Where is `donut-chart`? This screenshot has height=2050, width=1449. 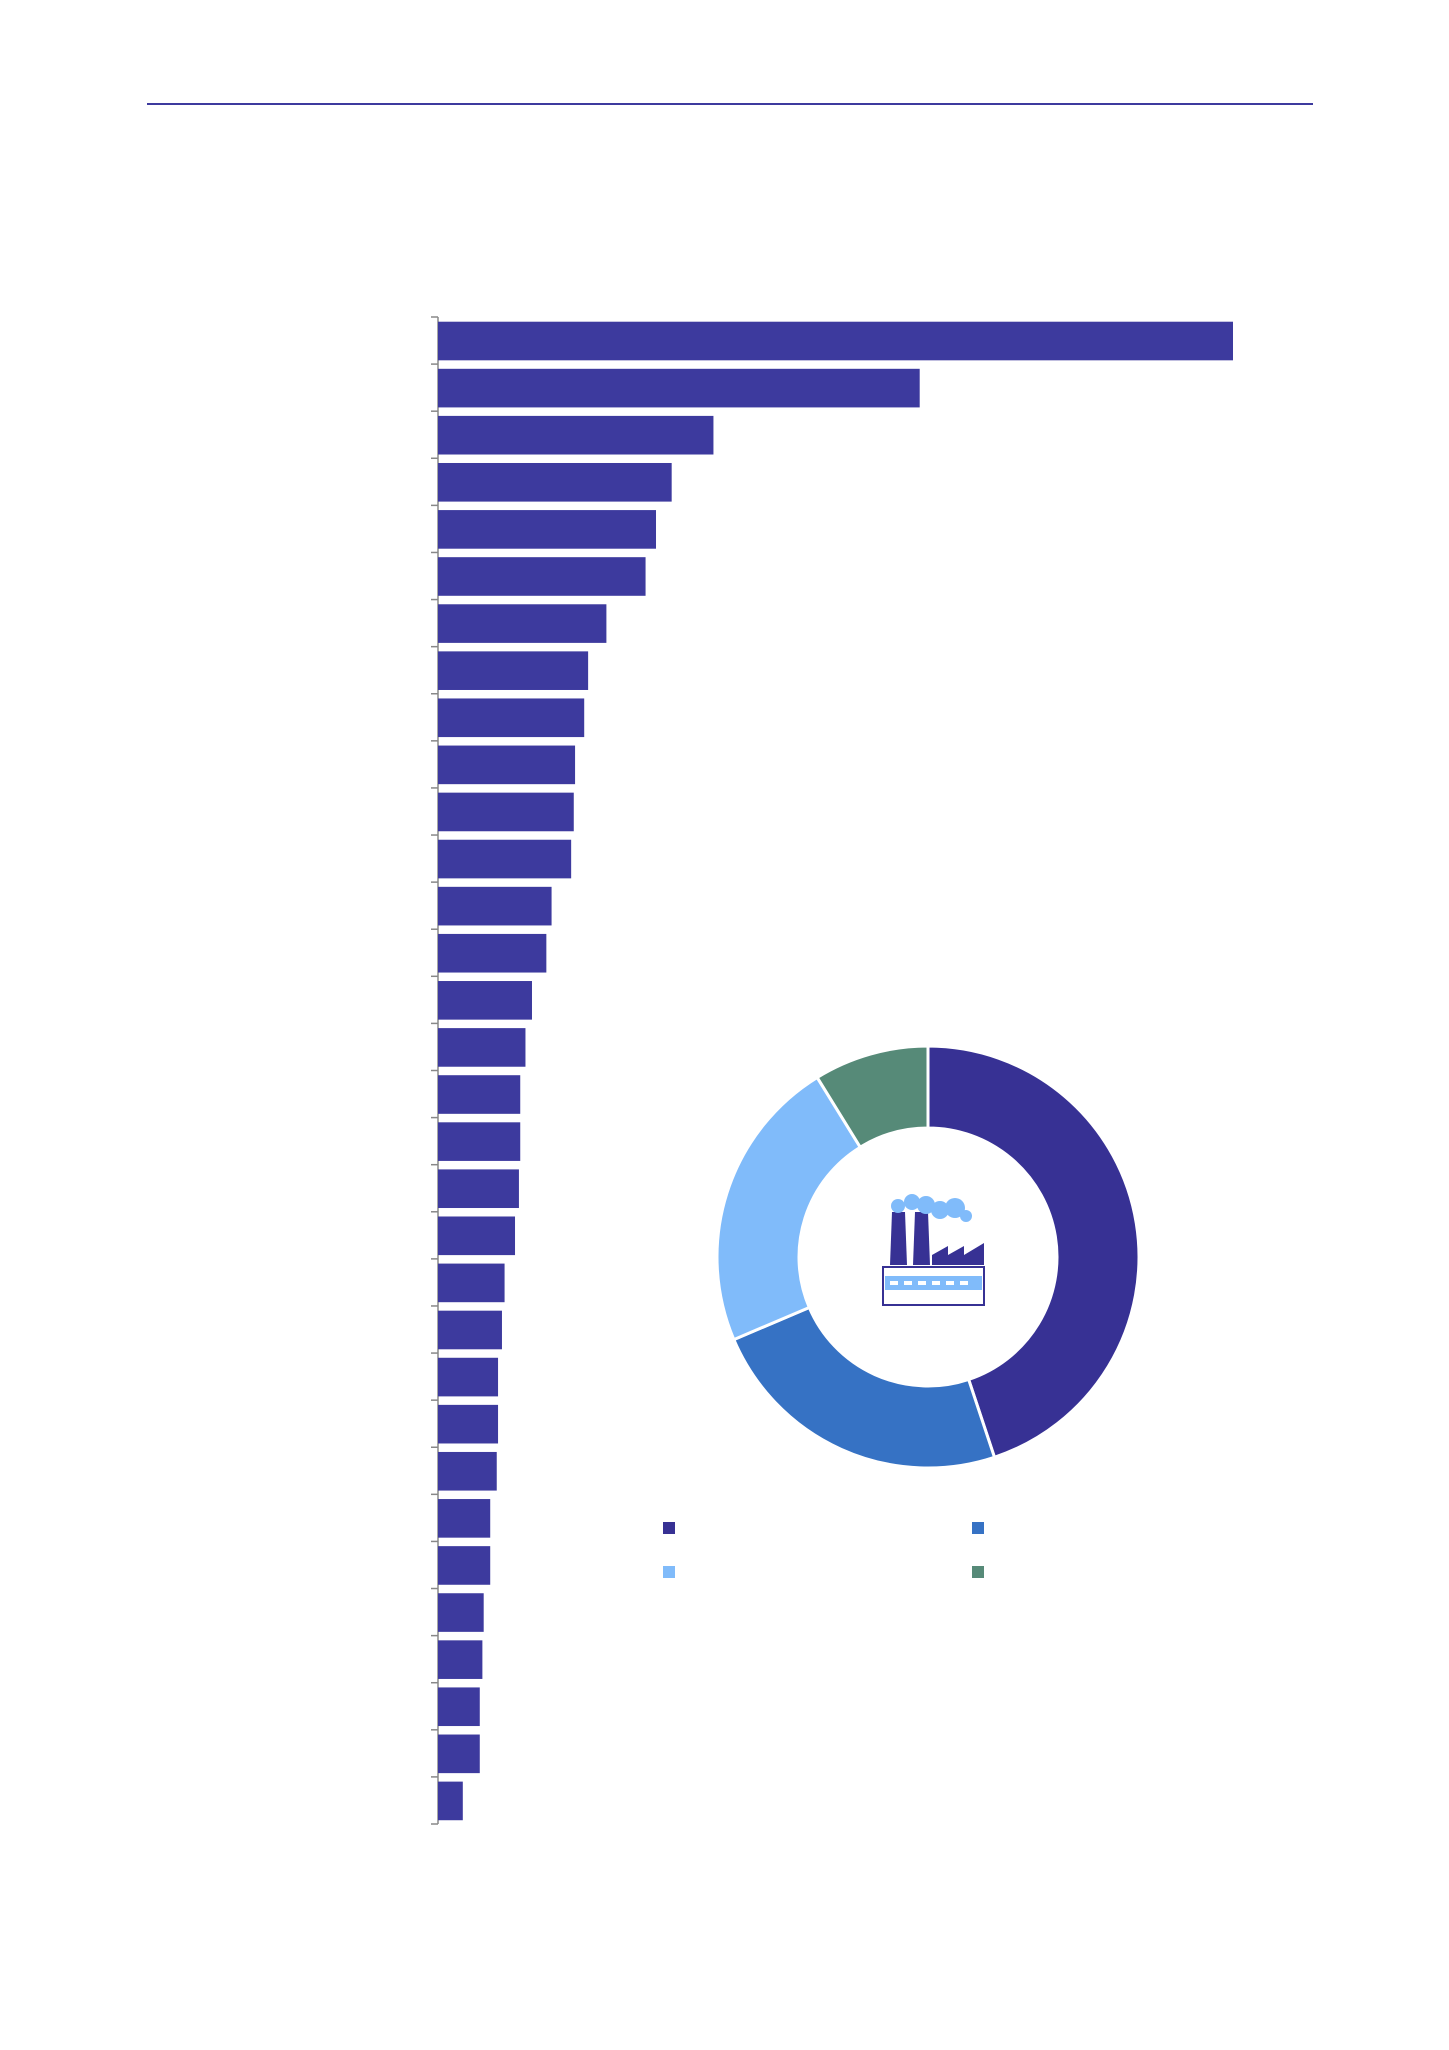
donut-chart is located at coordinates (902, 1311).